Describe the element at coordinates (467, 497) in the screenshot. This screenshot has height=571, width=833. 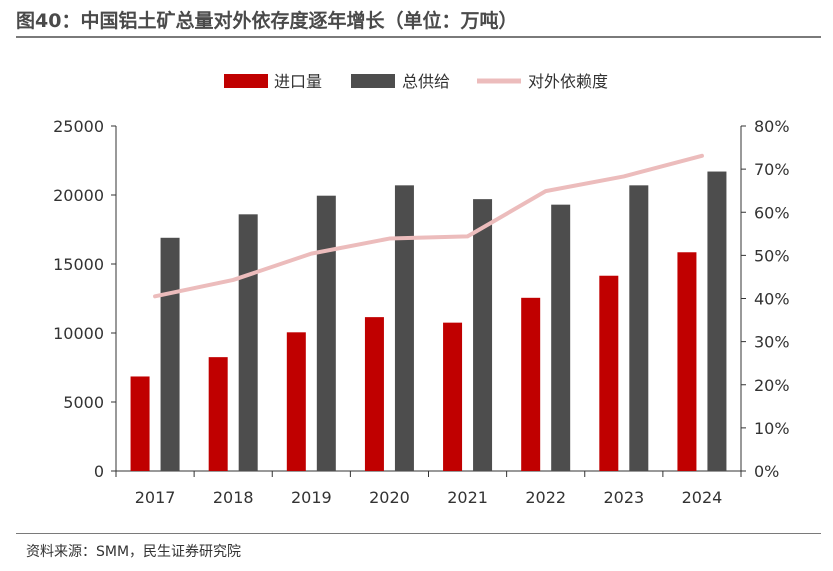
I see `x-tick-label: 2021` at that location.